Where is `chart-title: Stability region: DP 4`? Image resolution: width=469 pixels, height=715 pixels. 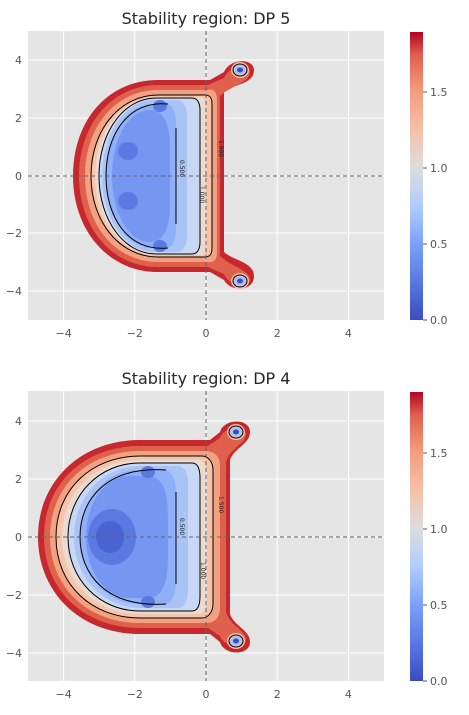 chart-title: Stability region: DP 4 is located at coordinates (206, 378).